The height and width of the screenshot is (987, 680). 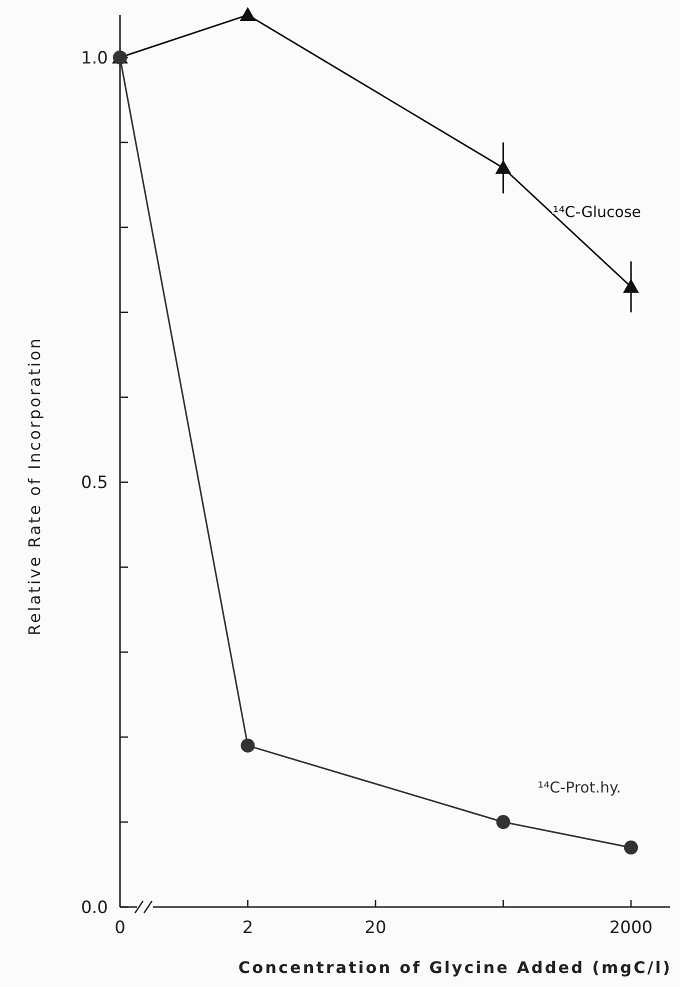 I want to click on x-axis-title: Concentration of Glycine Added (mgC/l), so click(x=455, y=967).